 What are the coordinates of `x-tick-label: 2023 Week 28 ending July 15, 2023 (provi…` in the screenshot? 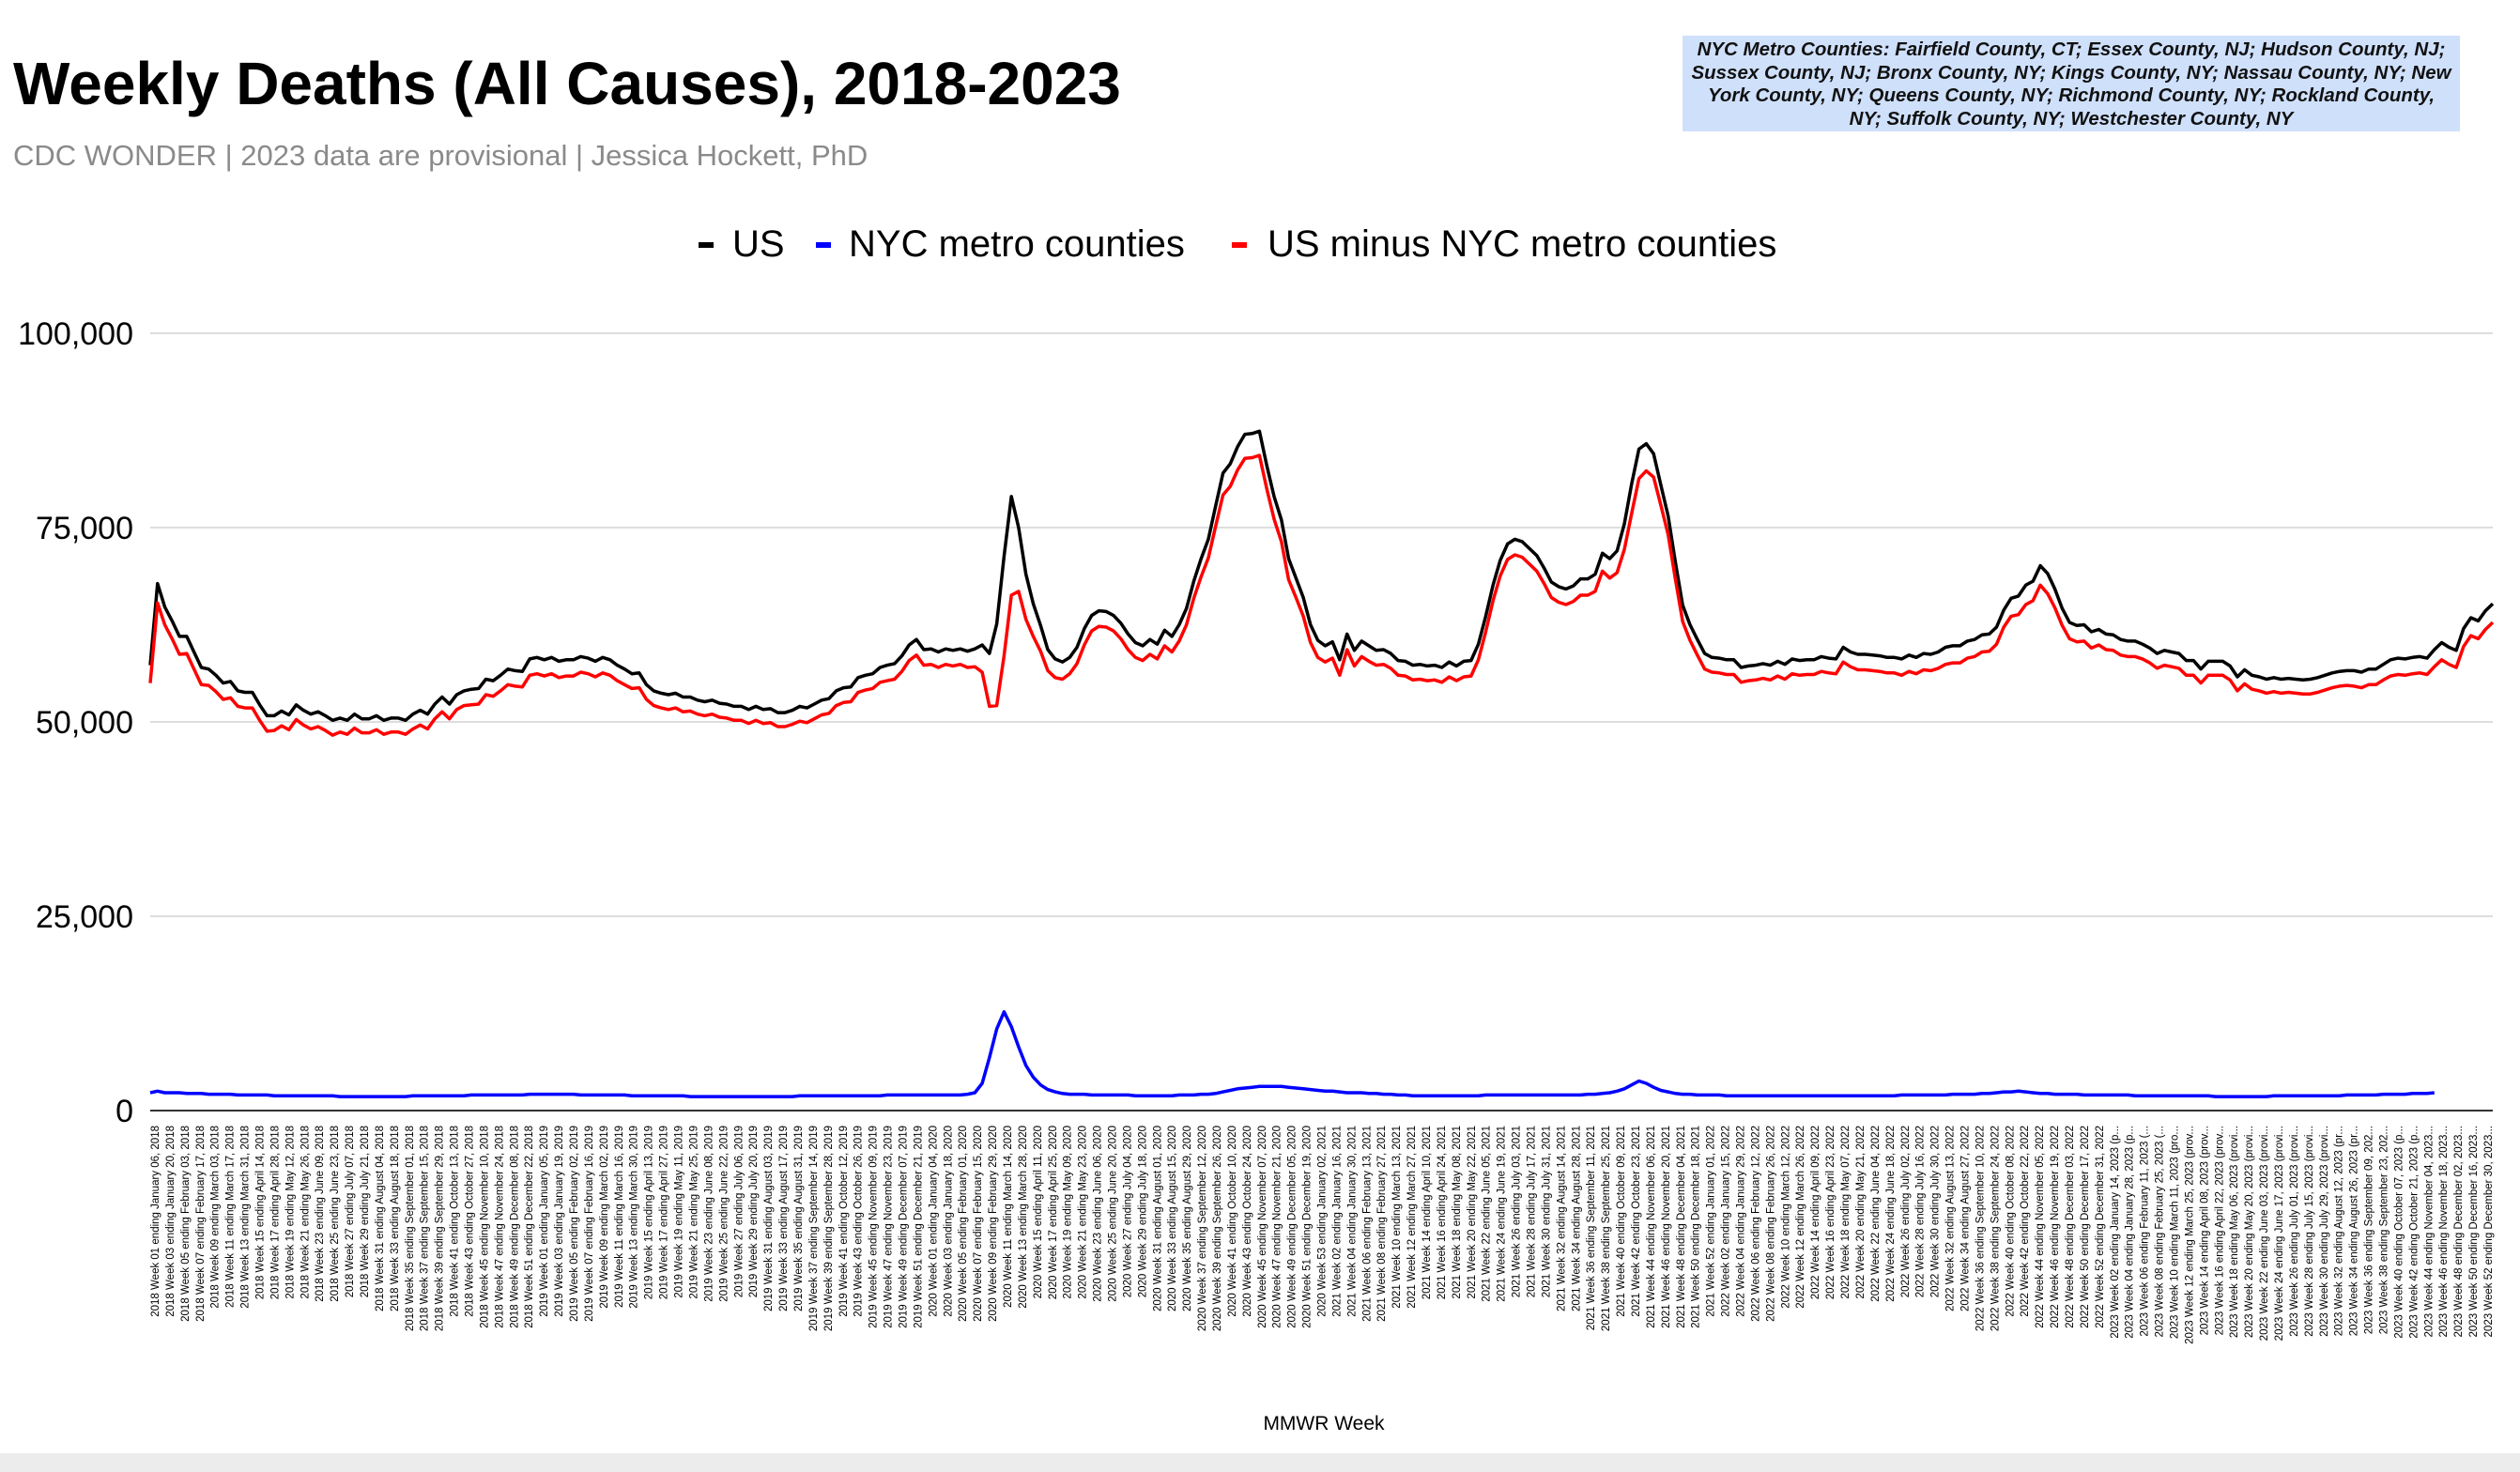 It's located at (2309, 1232).